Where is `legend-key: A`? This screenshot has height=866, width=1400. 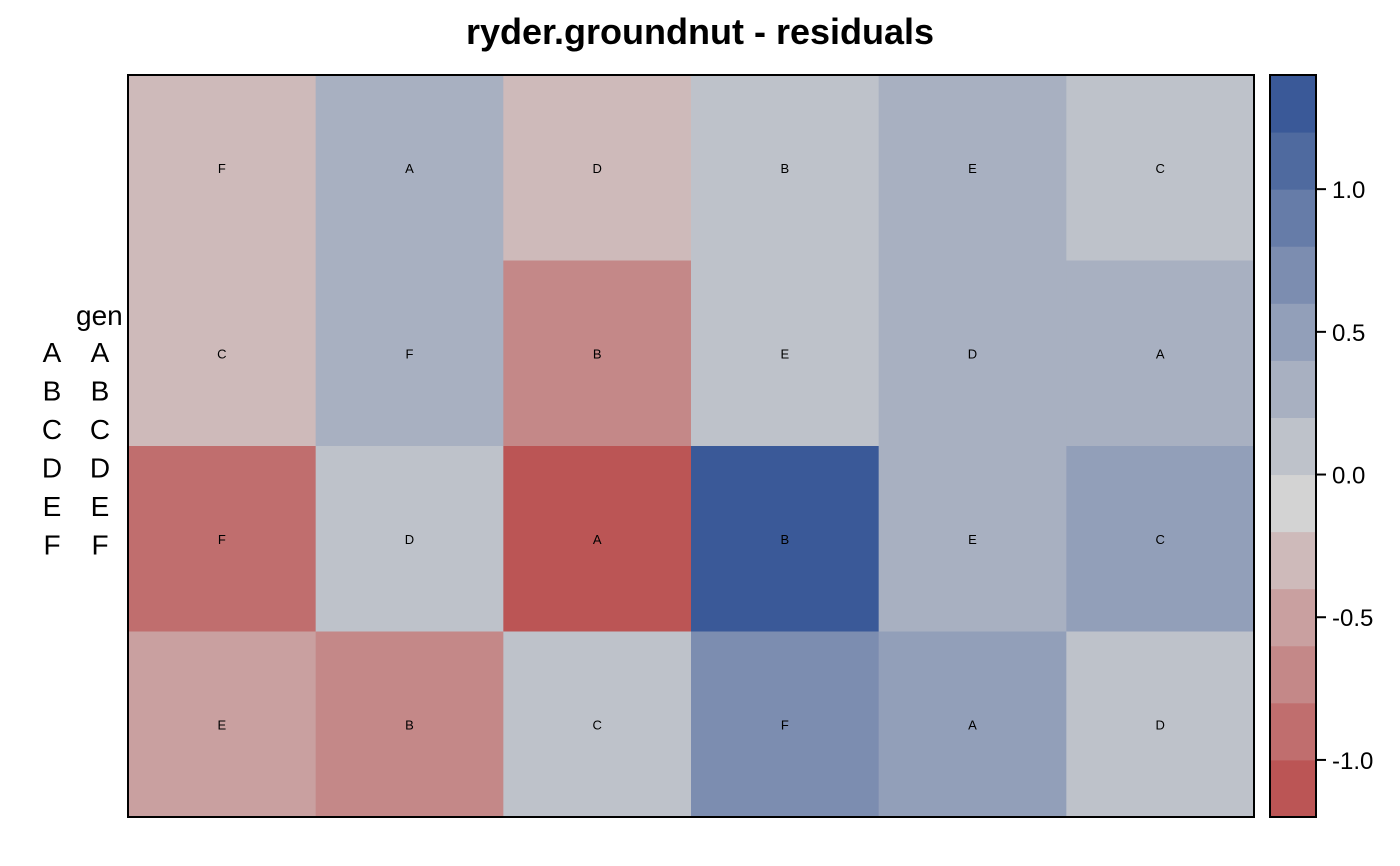 legend-key: A is located at coordinates (52, 352).